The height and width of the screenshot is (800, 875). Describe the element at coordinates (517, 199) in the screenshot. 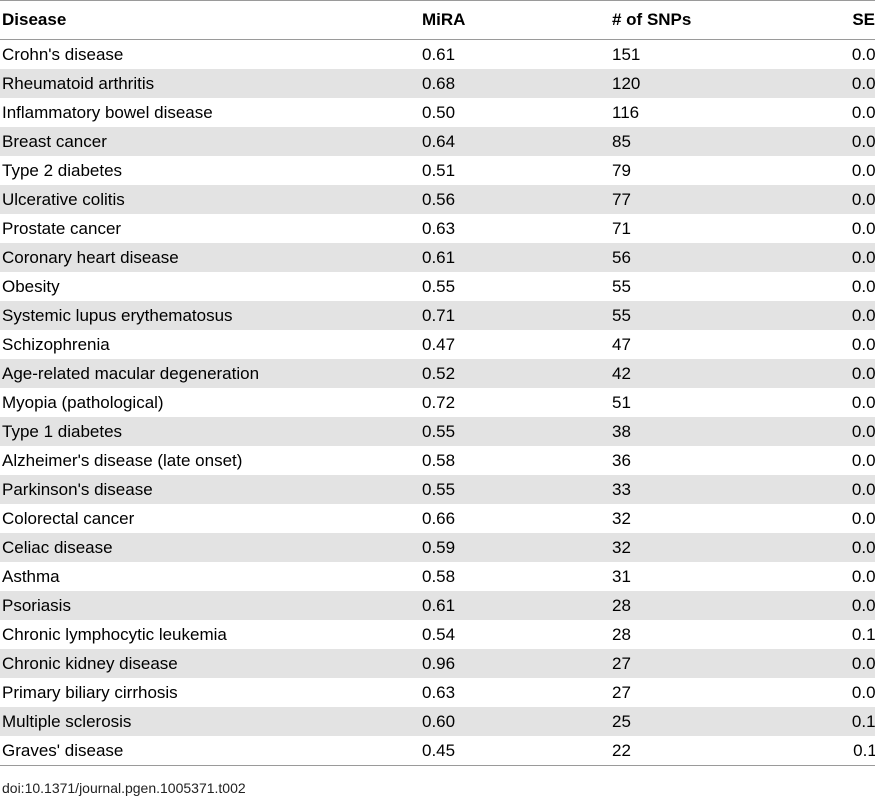

I see `mira-cell: 0.56` at that location.